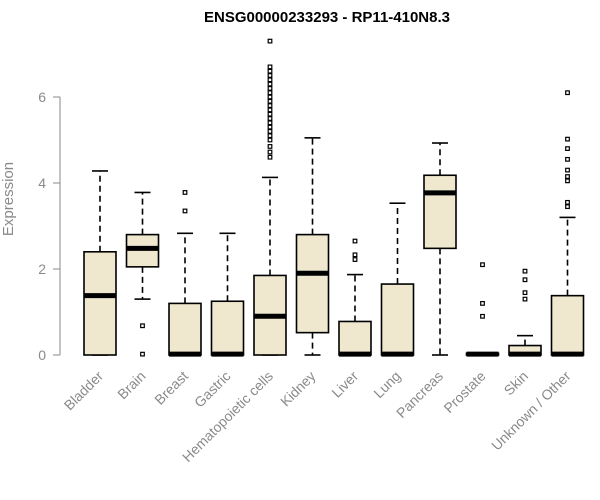  What do you see at coordinates (344, 384) in the screenshot?
I see `category-label: Liver` at bounding box center [344, 384].